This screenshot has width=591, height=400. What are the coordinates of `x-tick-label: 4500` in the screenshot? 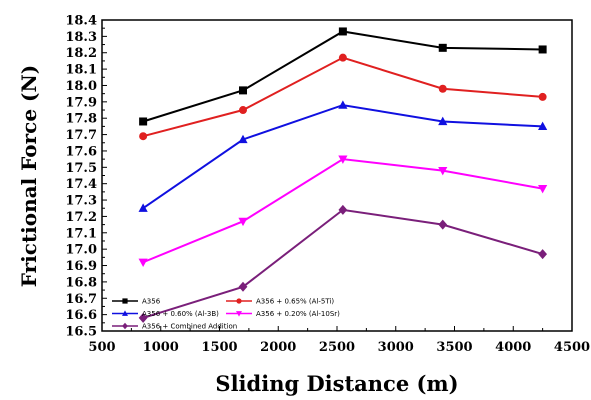 It's located at (572, 347).